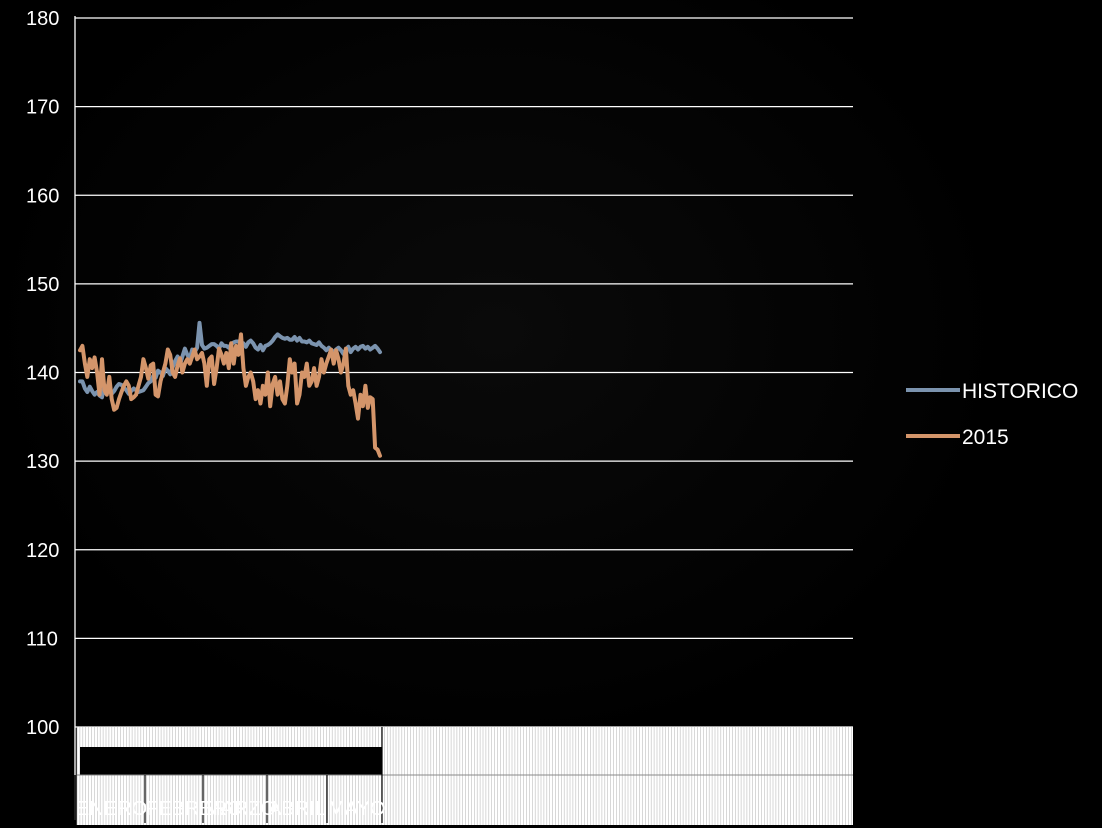  What do you see at coordinates (194, 809) in the screenshot?
I see `x-month-label: FEBRERO` at bounding box center [194, 809].